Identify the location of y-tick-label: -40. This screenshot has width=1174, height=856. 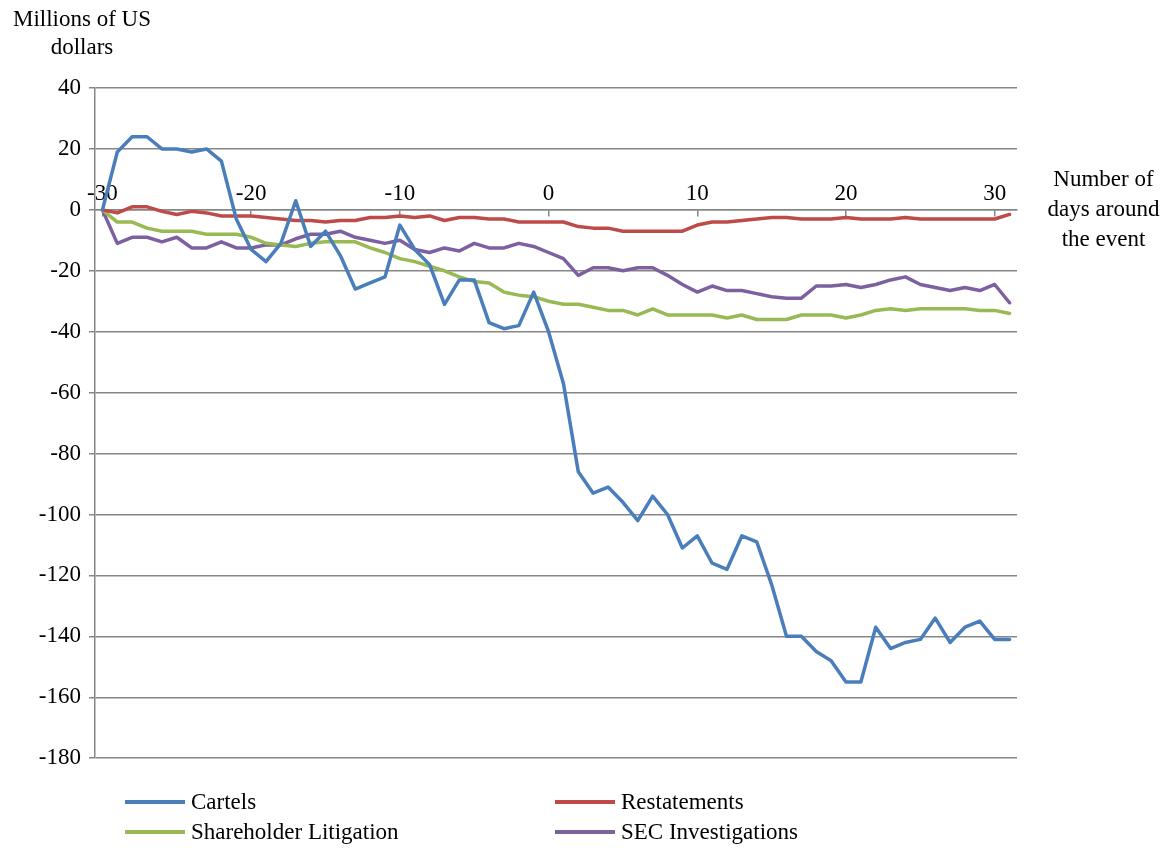
(65, 330).